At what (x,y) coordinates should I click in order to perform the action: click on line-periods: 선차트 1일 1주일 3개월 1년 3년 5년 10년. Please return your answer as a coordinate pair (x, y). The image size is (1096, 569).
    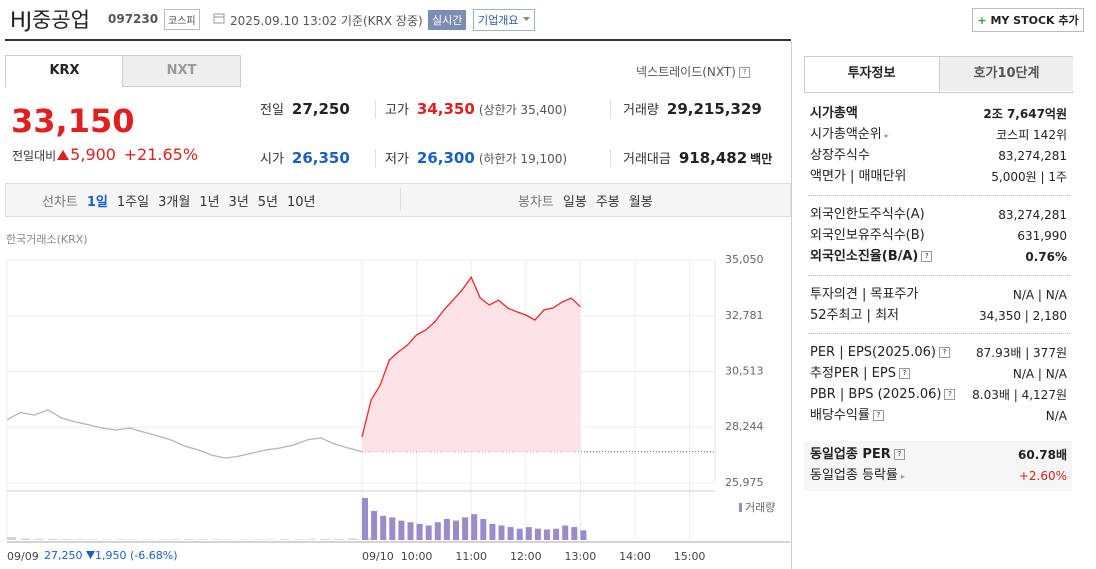
    Looking at the image, I should click on (183, 200).